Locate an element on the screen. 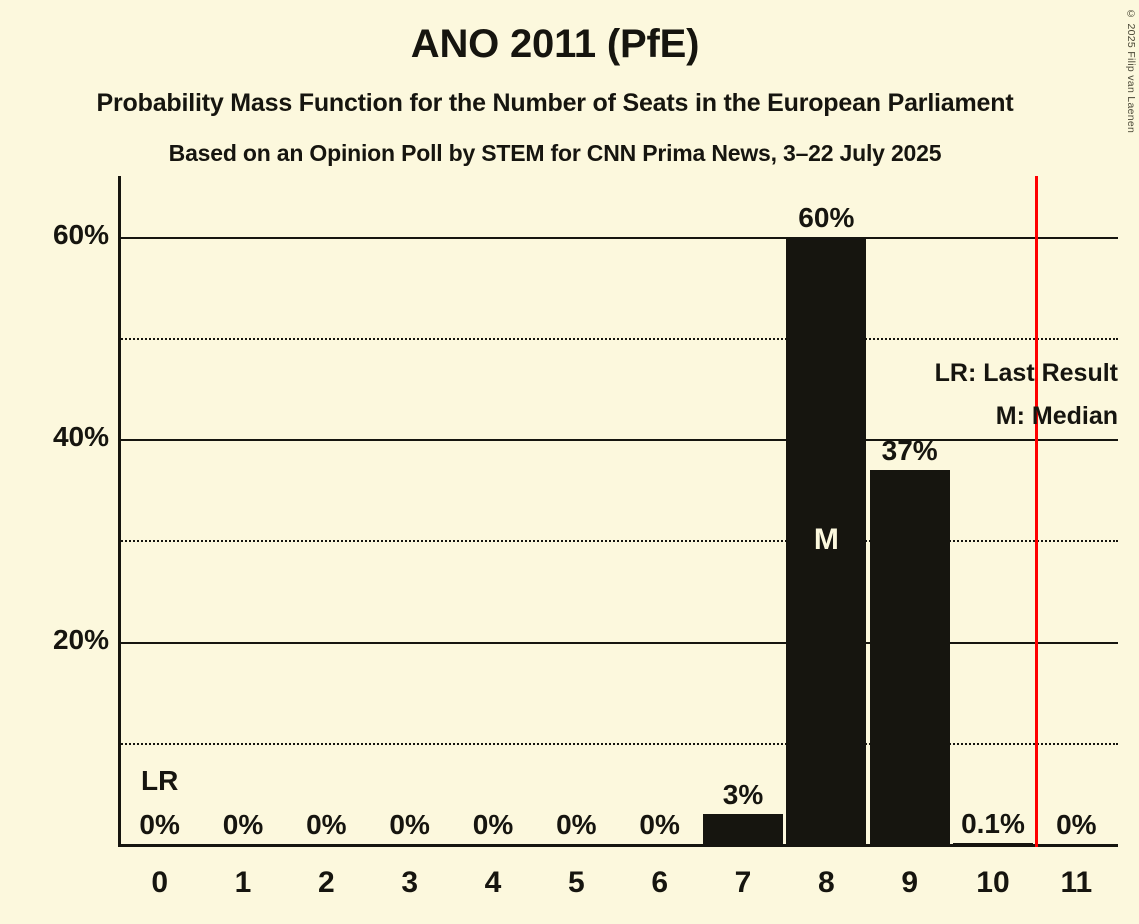 This screenshot has width=1139, height=924. x-tick-label: 11 is located at coordinates (1076, 882).